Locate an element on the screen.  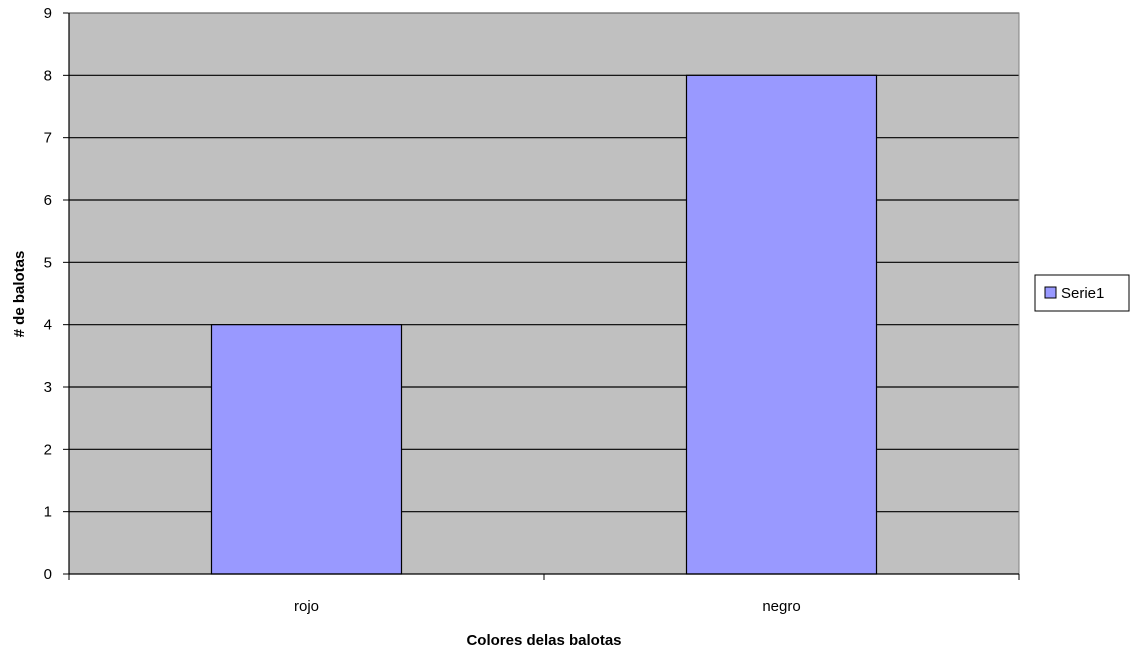
y-tick-label: 1 is located at coordinates (48, 512).